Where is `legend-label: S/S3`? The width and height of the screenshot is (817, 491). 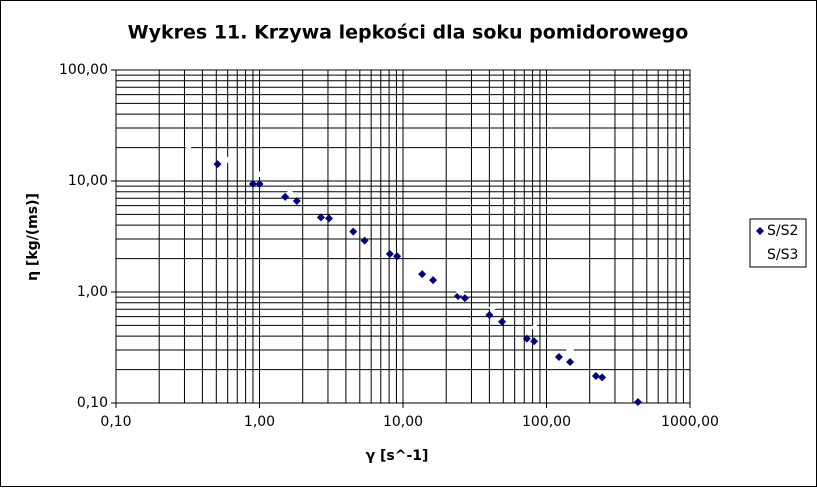 legend-label: S/S3 is located at coordinates (782, 255).